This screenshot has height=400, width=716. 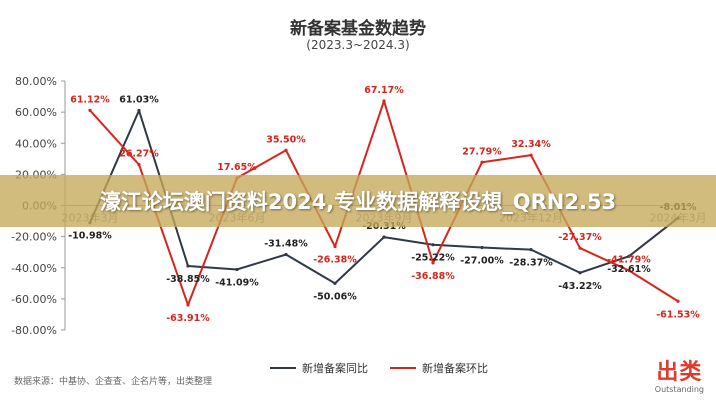 What do you see at coordinates (531, 263) in the screenshot?
I see `data-label: -28.37%` at bounding box center [531, 263].